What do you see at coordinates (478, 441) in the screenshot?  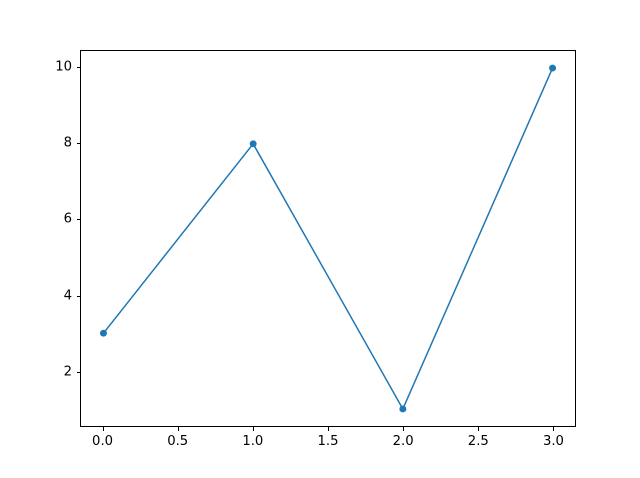 I see `x-tick-label: 2.5` at bounding box center [478, 441].